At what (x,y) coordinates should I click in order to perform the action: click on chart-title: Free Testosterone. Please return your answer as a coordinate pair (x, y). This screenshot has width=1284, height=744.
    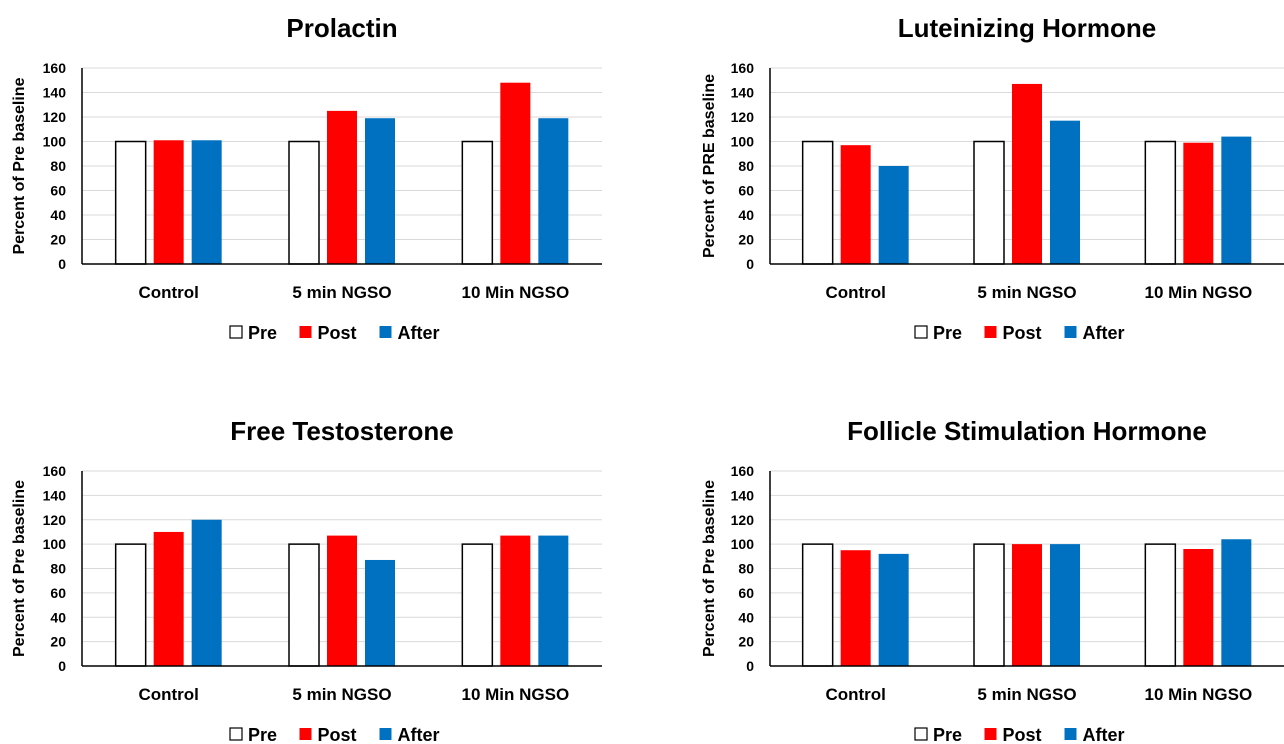
    Looking at the image, I should click on (341, 431).